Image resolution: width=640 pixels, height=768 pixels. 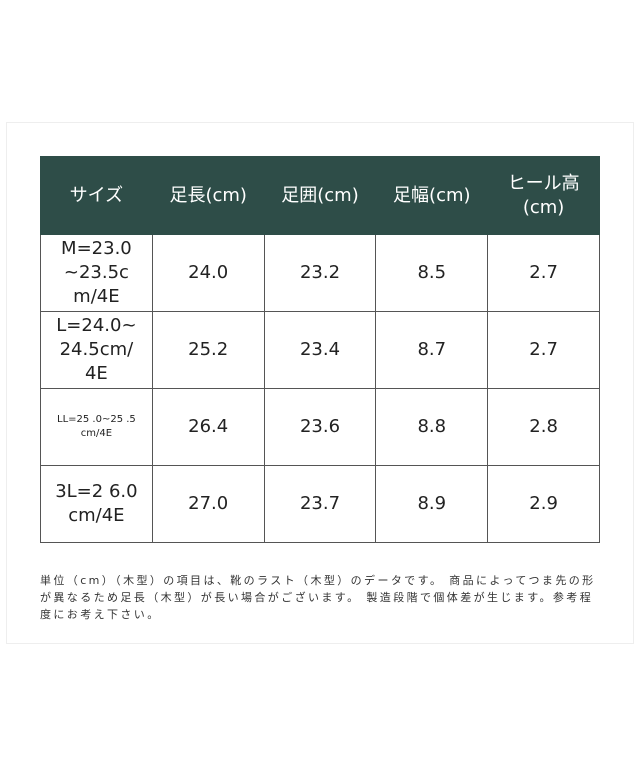 I want to click on size-cell: L=24.0~24.5cm/4E, so click(x=96, y=350).